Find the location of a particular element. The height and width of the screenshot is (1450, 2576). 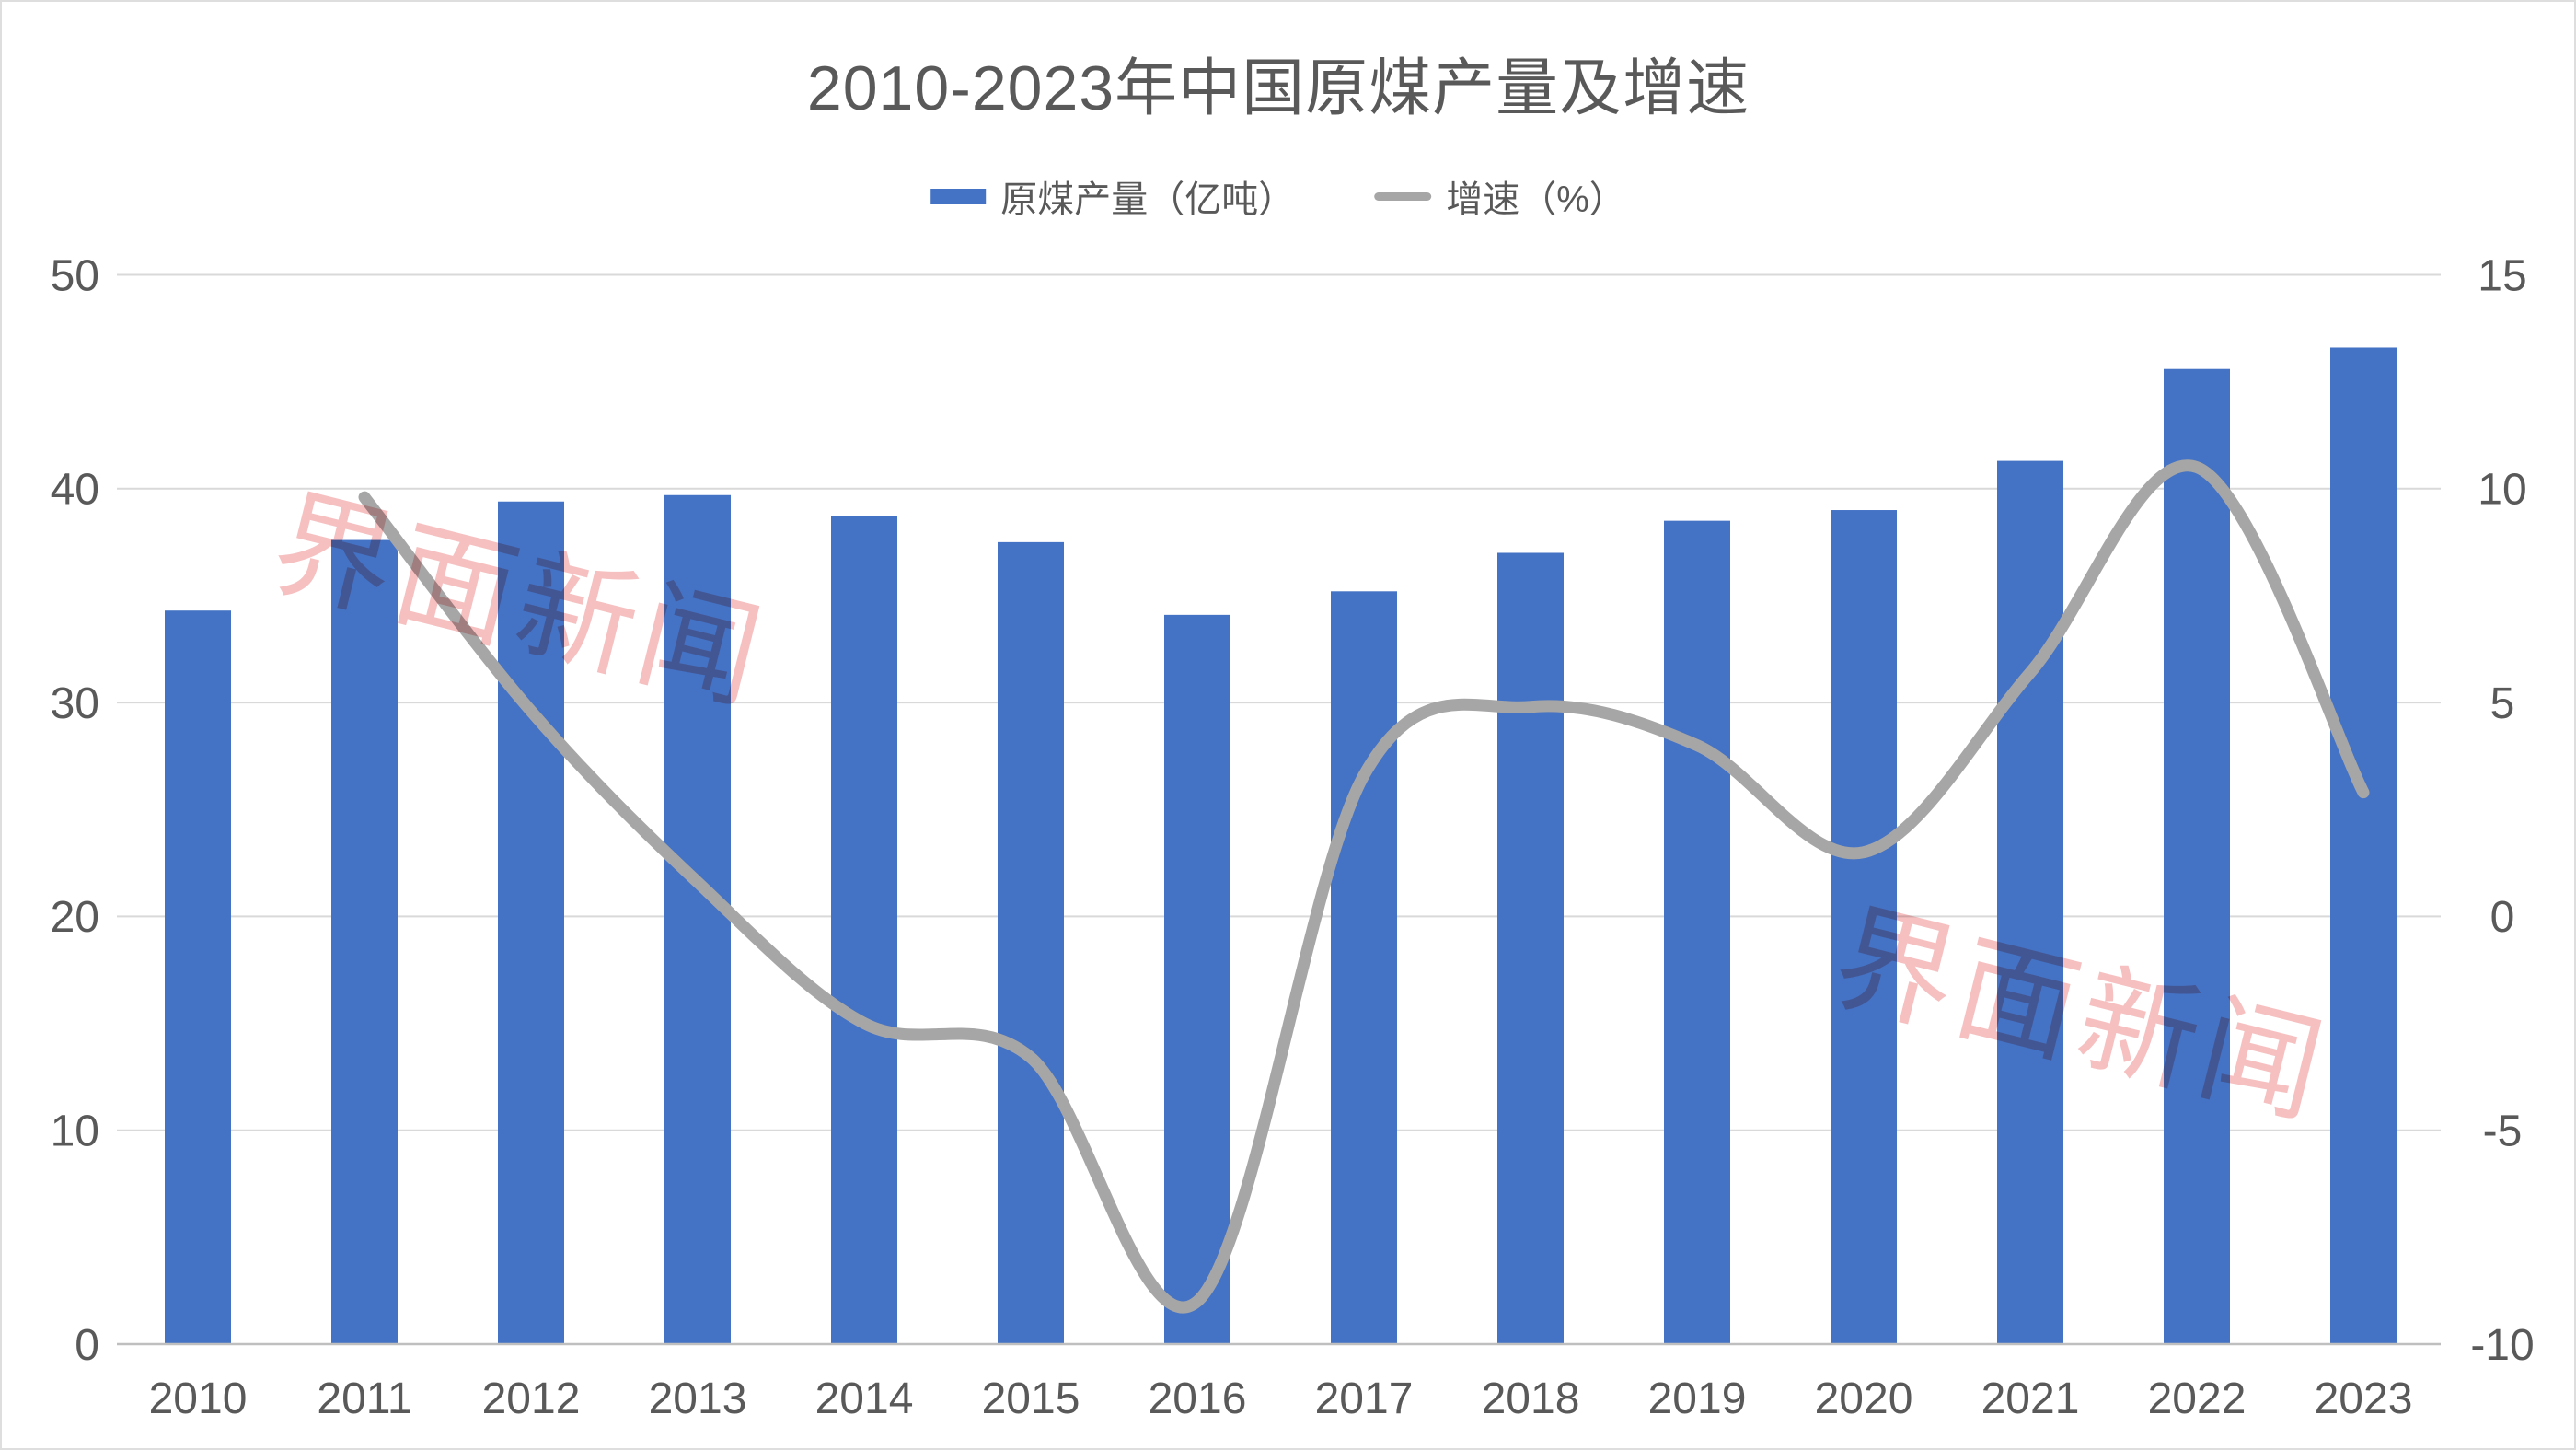

y-tick-right-10: 10 is located at coordinates (2502, 490).